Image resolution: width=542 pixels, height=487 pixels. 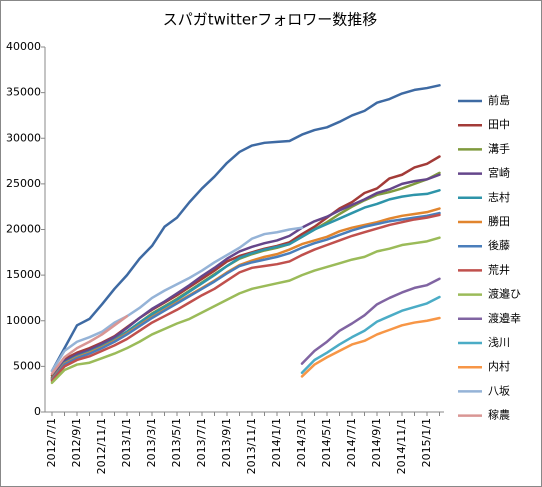 What do you see at coordinates (499, 100) in the screenshot?
I see `legend-label: 前島` at bounding box center [499, 100].